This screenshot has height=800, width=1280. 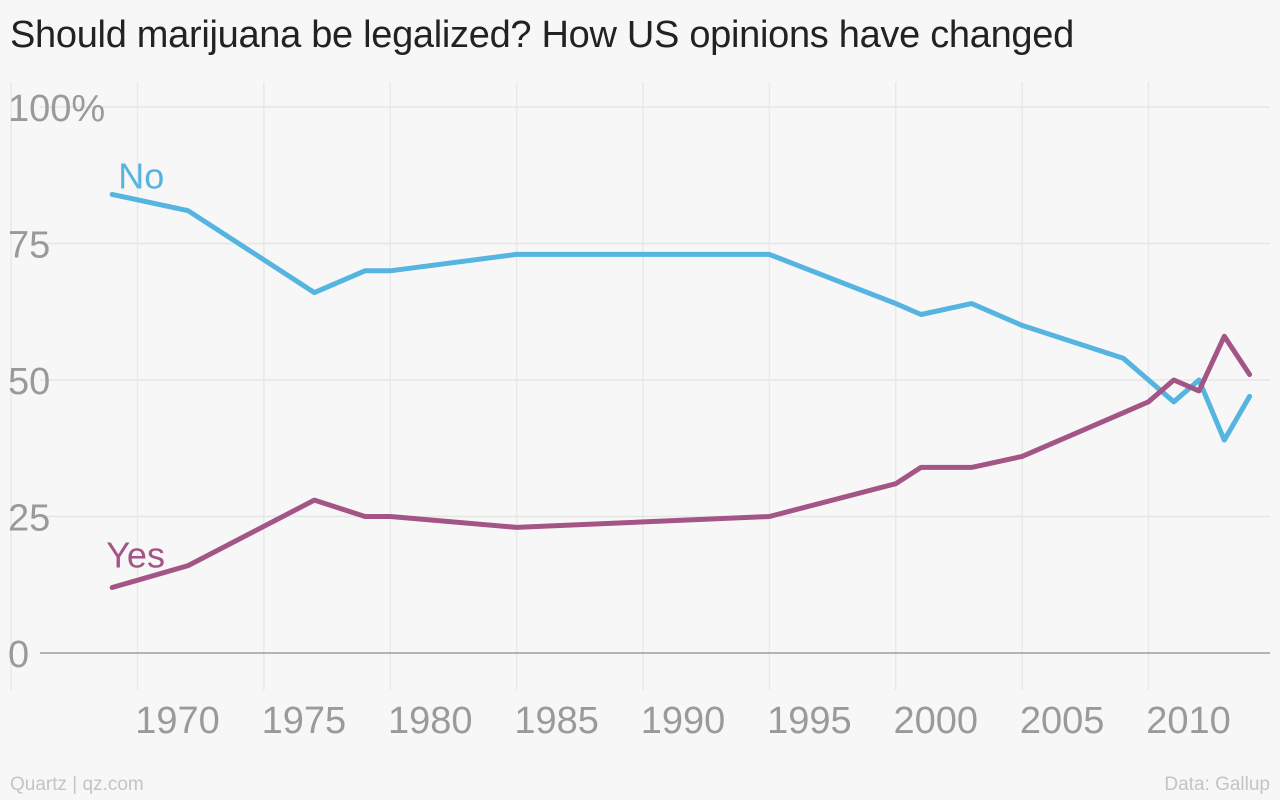 I want to click on x-tick-label: 2010, so click(x=1188, y=721).